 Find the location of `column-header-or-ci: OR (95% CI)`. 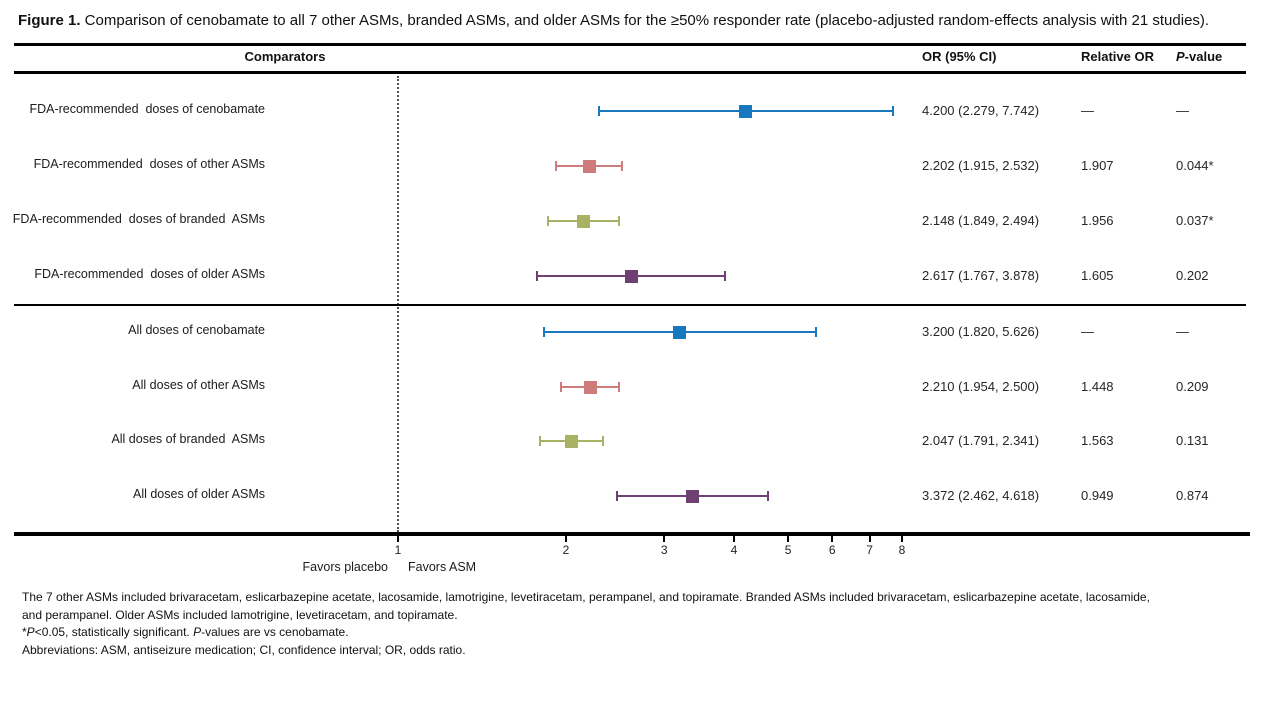

column-header-or-ci: OR (95% CI) is located at coordinates (959, 56).